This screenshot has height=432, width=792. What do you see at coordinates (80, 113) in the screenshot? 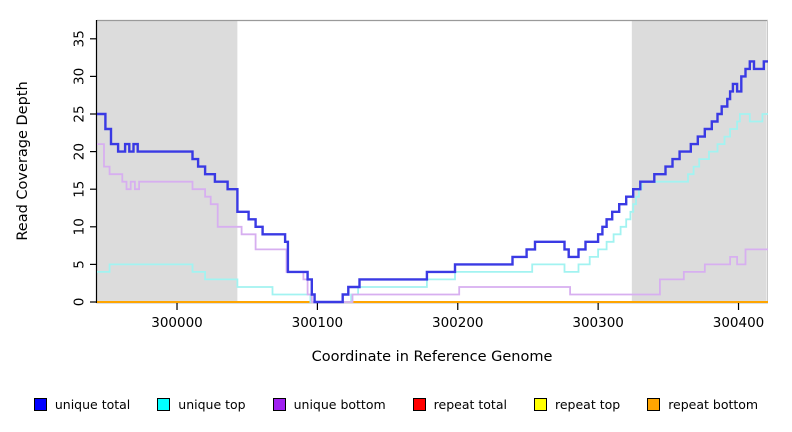
I see `y-axis-tick-label: 25` at bounding box center [80, 113].